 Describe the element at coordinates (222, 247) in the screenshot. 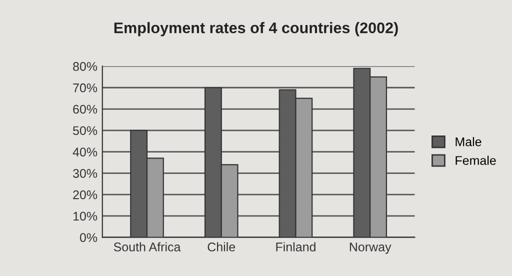

I see `x-tick-label: Chile` at that location.